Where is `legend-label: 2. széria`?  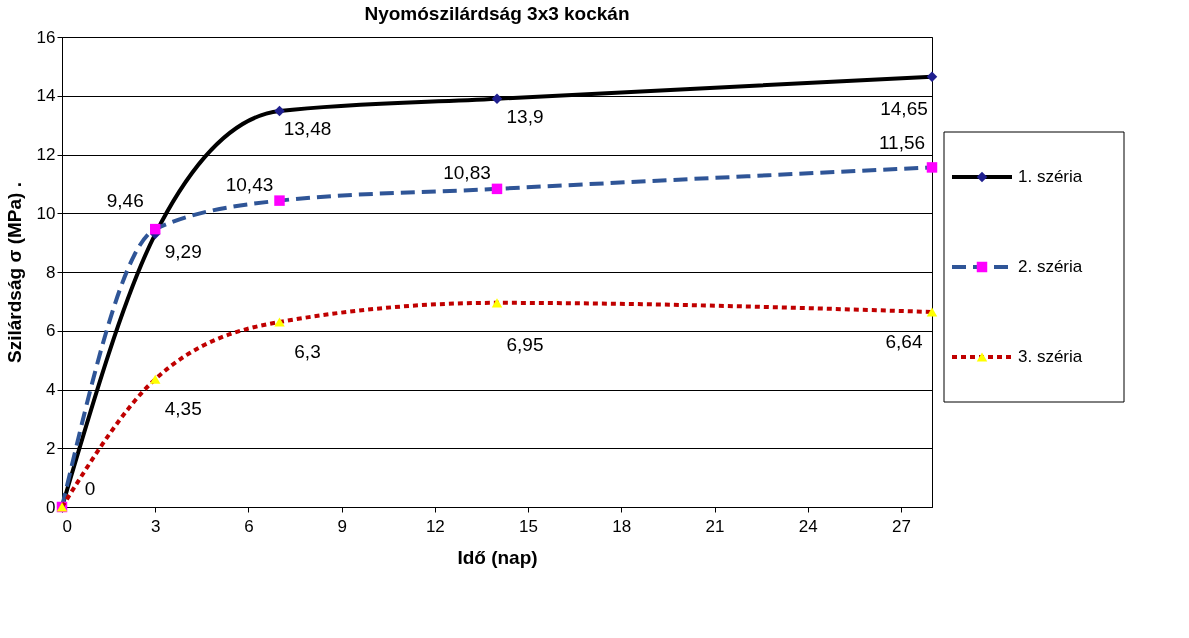
legend-label: 2. széria is located at coordinates (1050, 266).